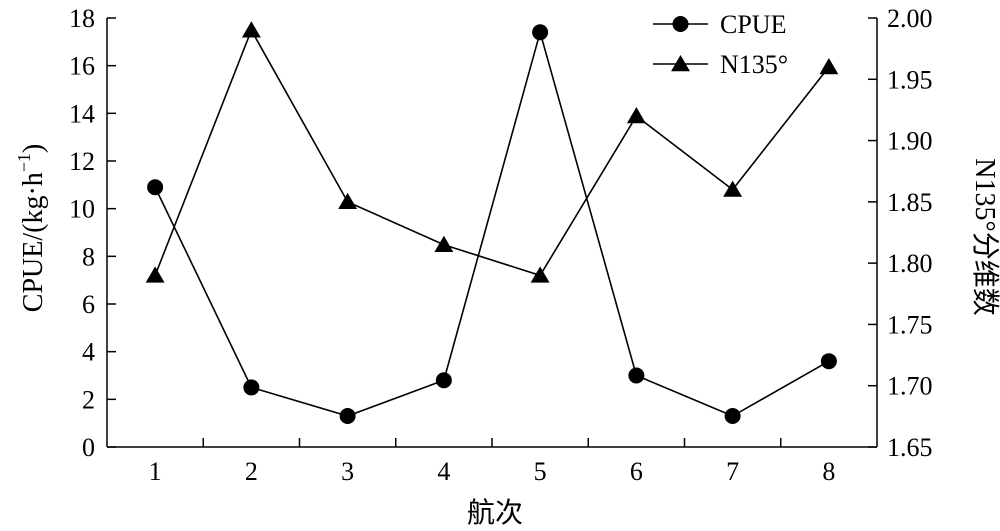 This screenshot has height=531, width=1000. I want to click on legend-label: N135°, so click(754, 64).